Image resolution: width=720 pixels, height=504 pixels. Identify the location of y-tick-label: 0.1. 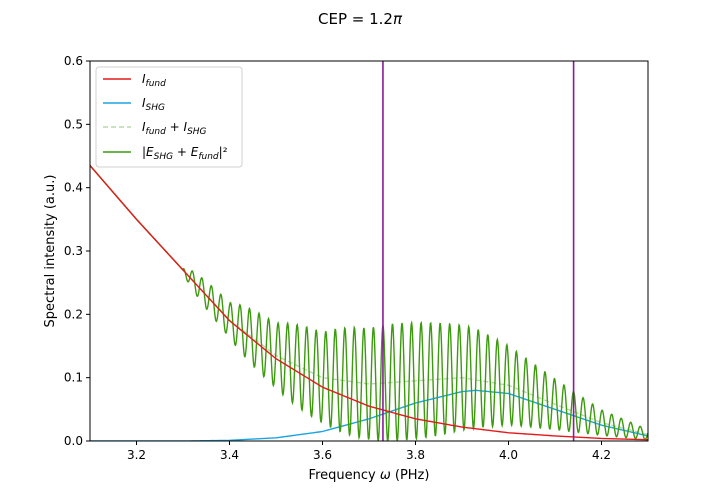
(73, 378).